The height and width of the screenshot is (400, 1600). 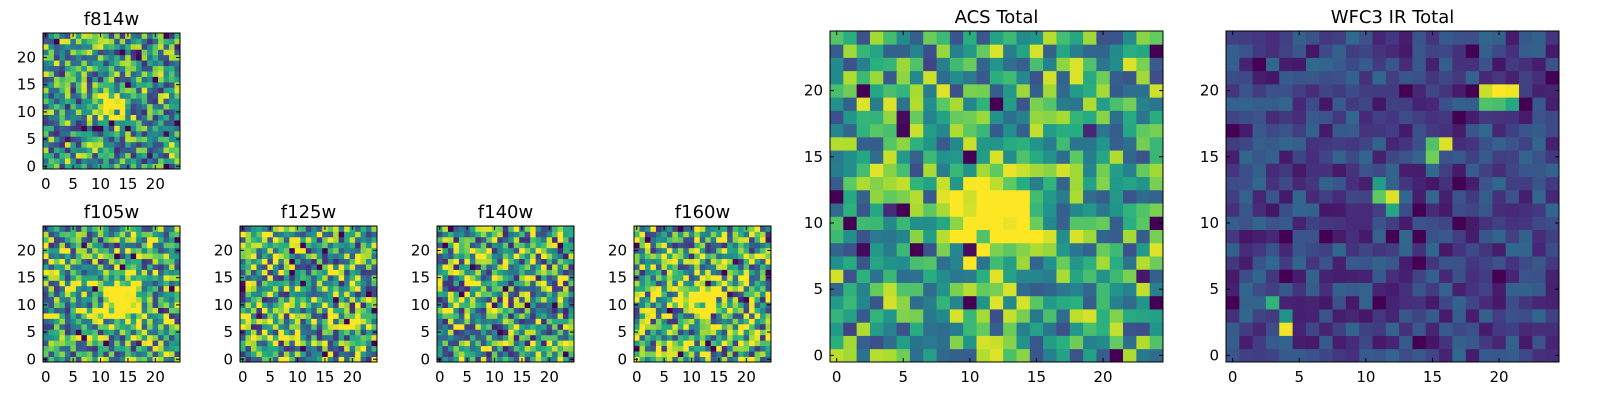 I want to click on y-tick-label: 0, so click(x=818, y=355).